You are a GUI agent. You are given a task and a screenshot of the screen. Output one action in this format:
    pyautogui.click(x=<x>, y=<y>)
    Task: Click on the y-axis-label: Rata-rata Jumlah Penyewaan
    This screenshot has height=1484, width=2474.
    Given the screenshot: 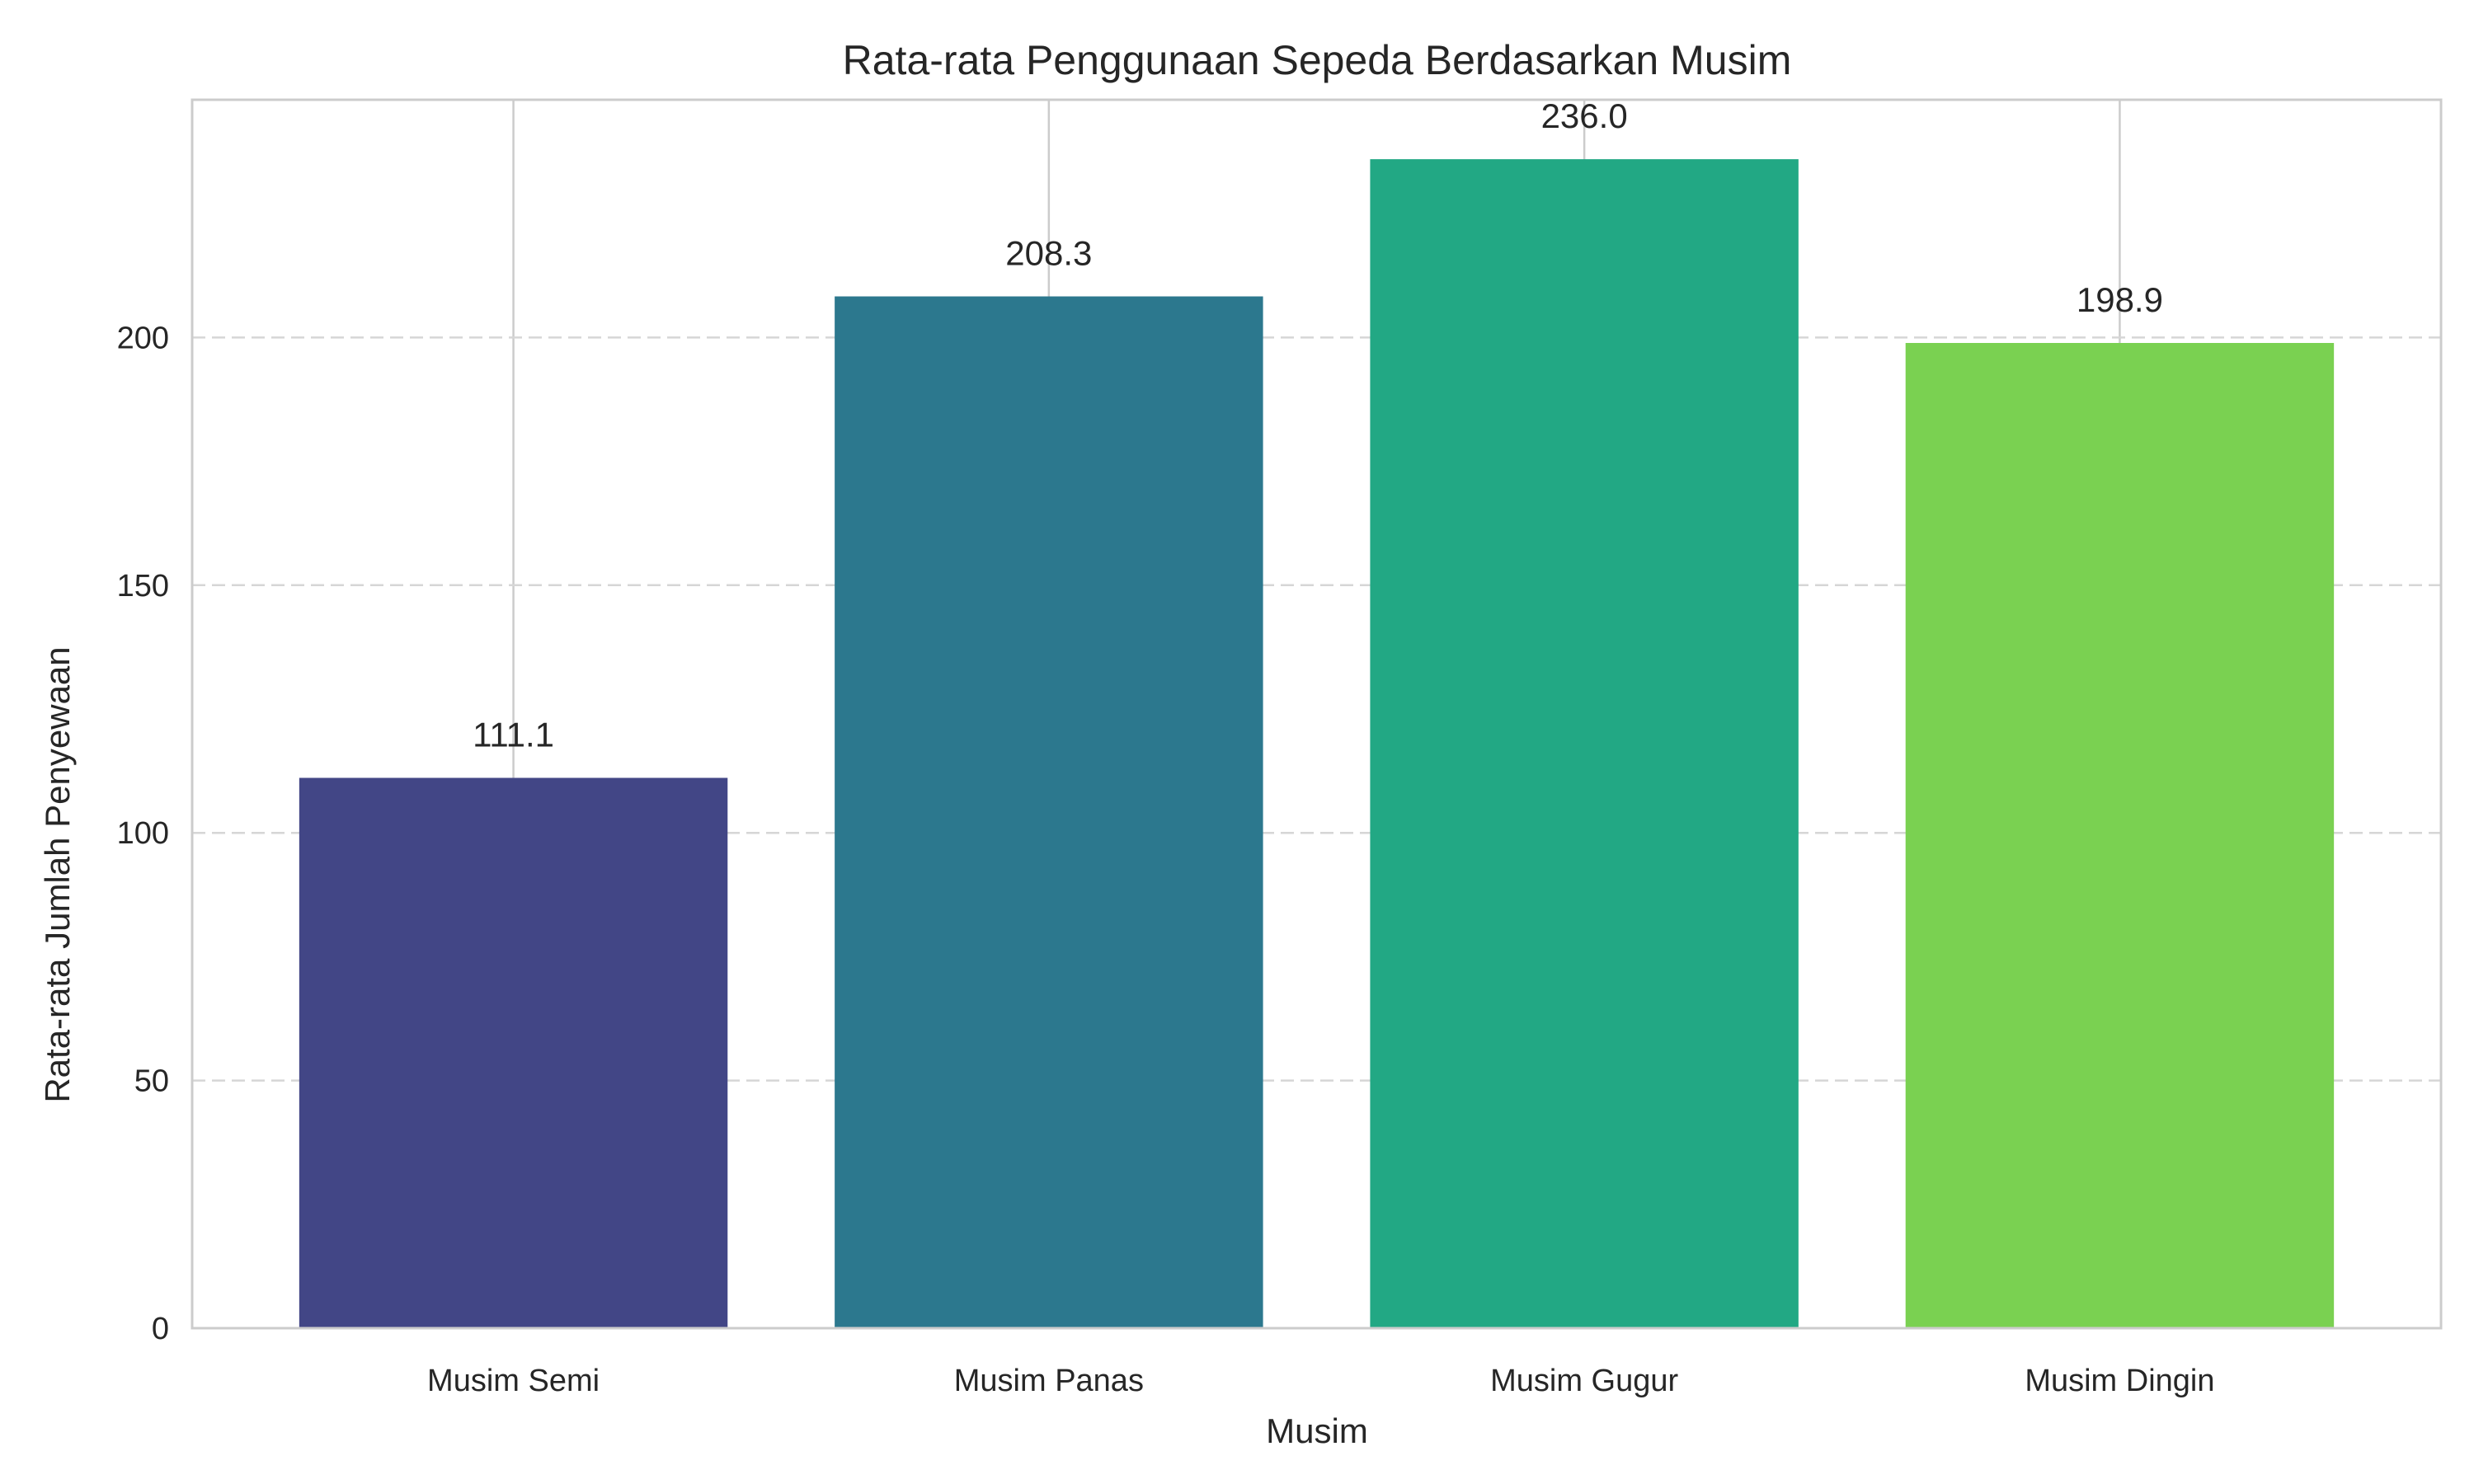 What is the action you would take?
    pyautogui.click(x=57, y=874)
    